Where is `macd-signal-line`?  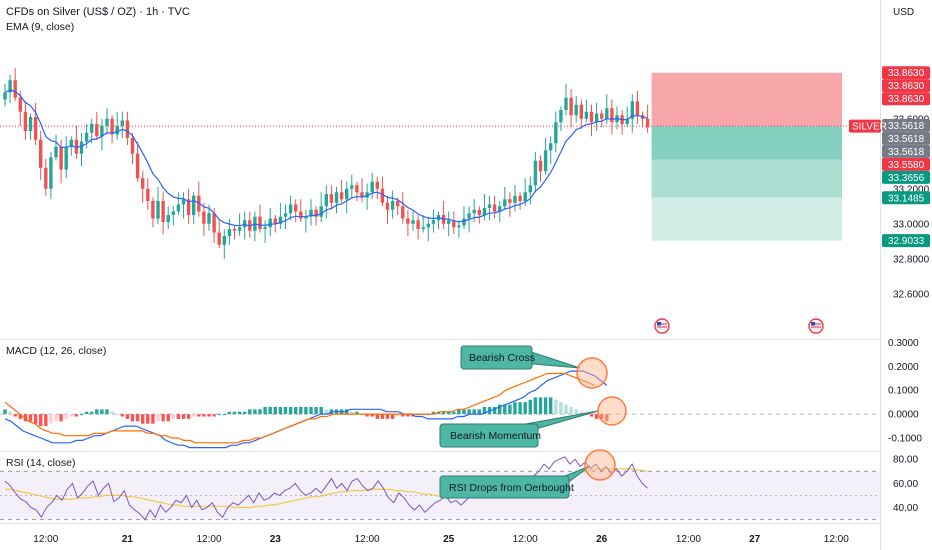 macd-signal-line is located at coordinates (300, 408).